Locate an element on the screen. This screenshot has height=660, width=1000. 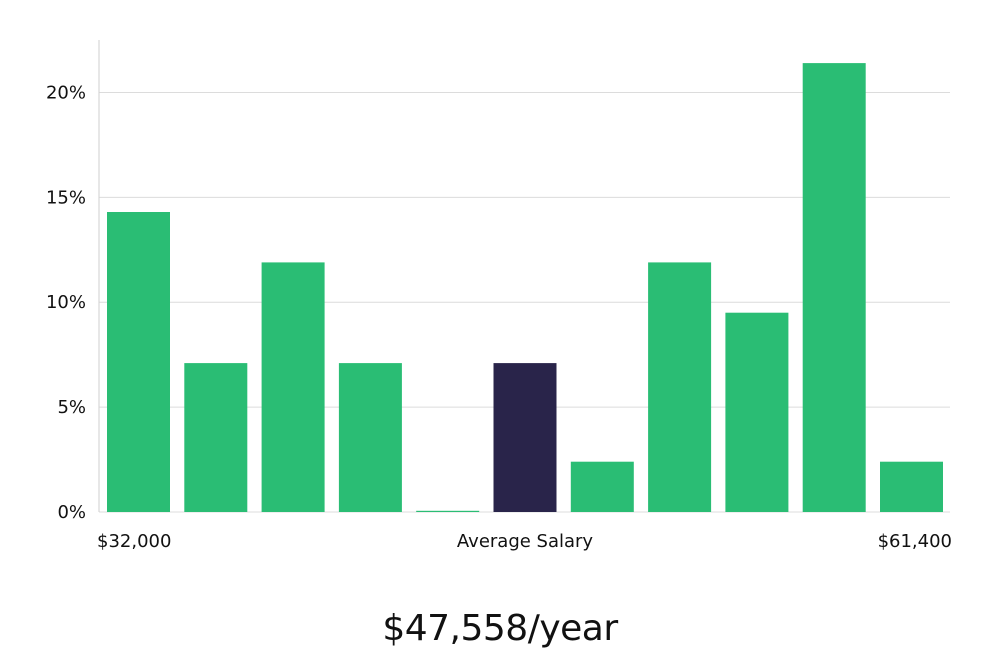
y-tick-label: 10% is located at coordinates (66, 302).